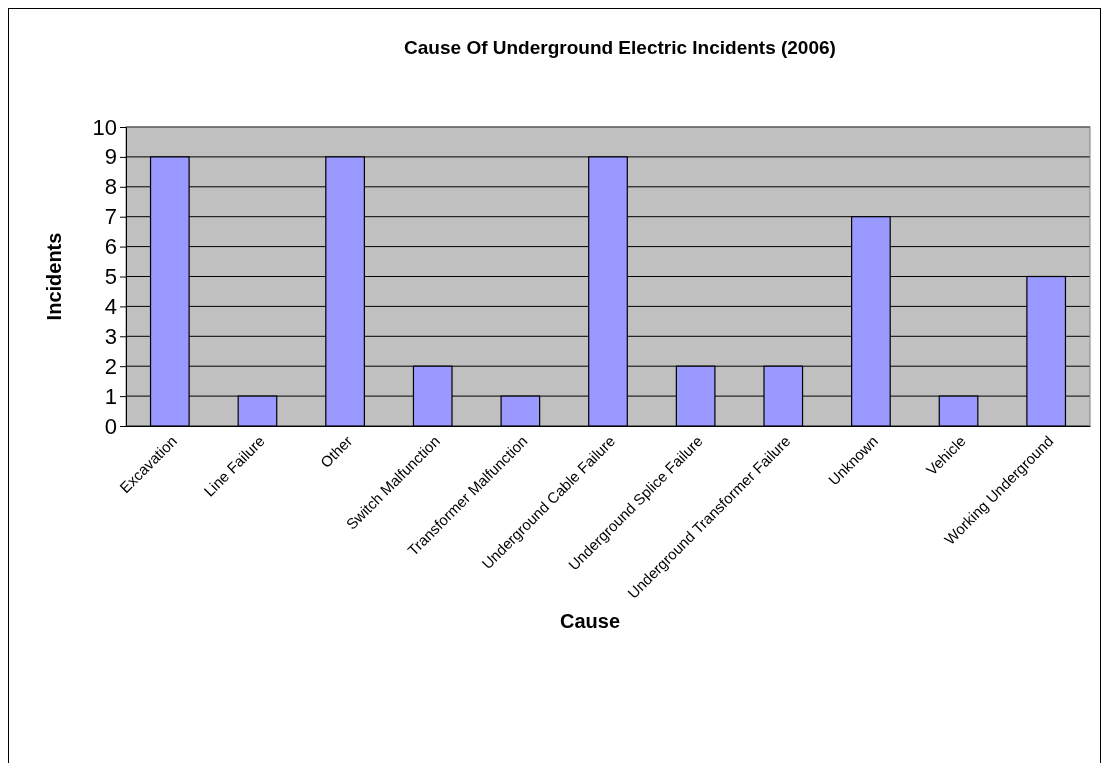 The image size is (1110, 763). I want to click on y-tick-label: 5, so click(110, 277).